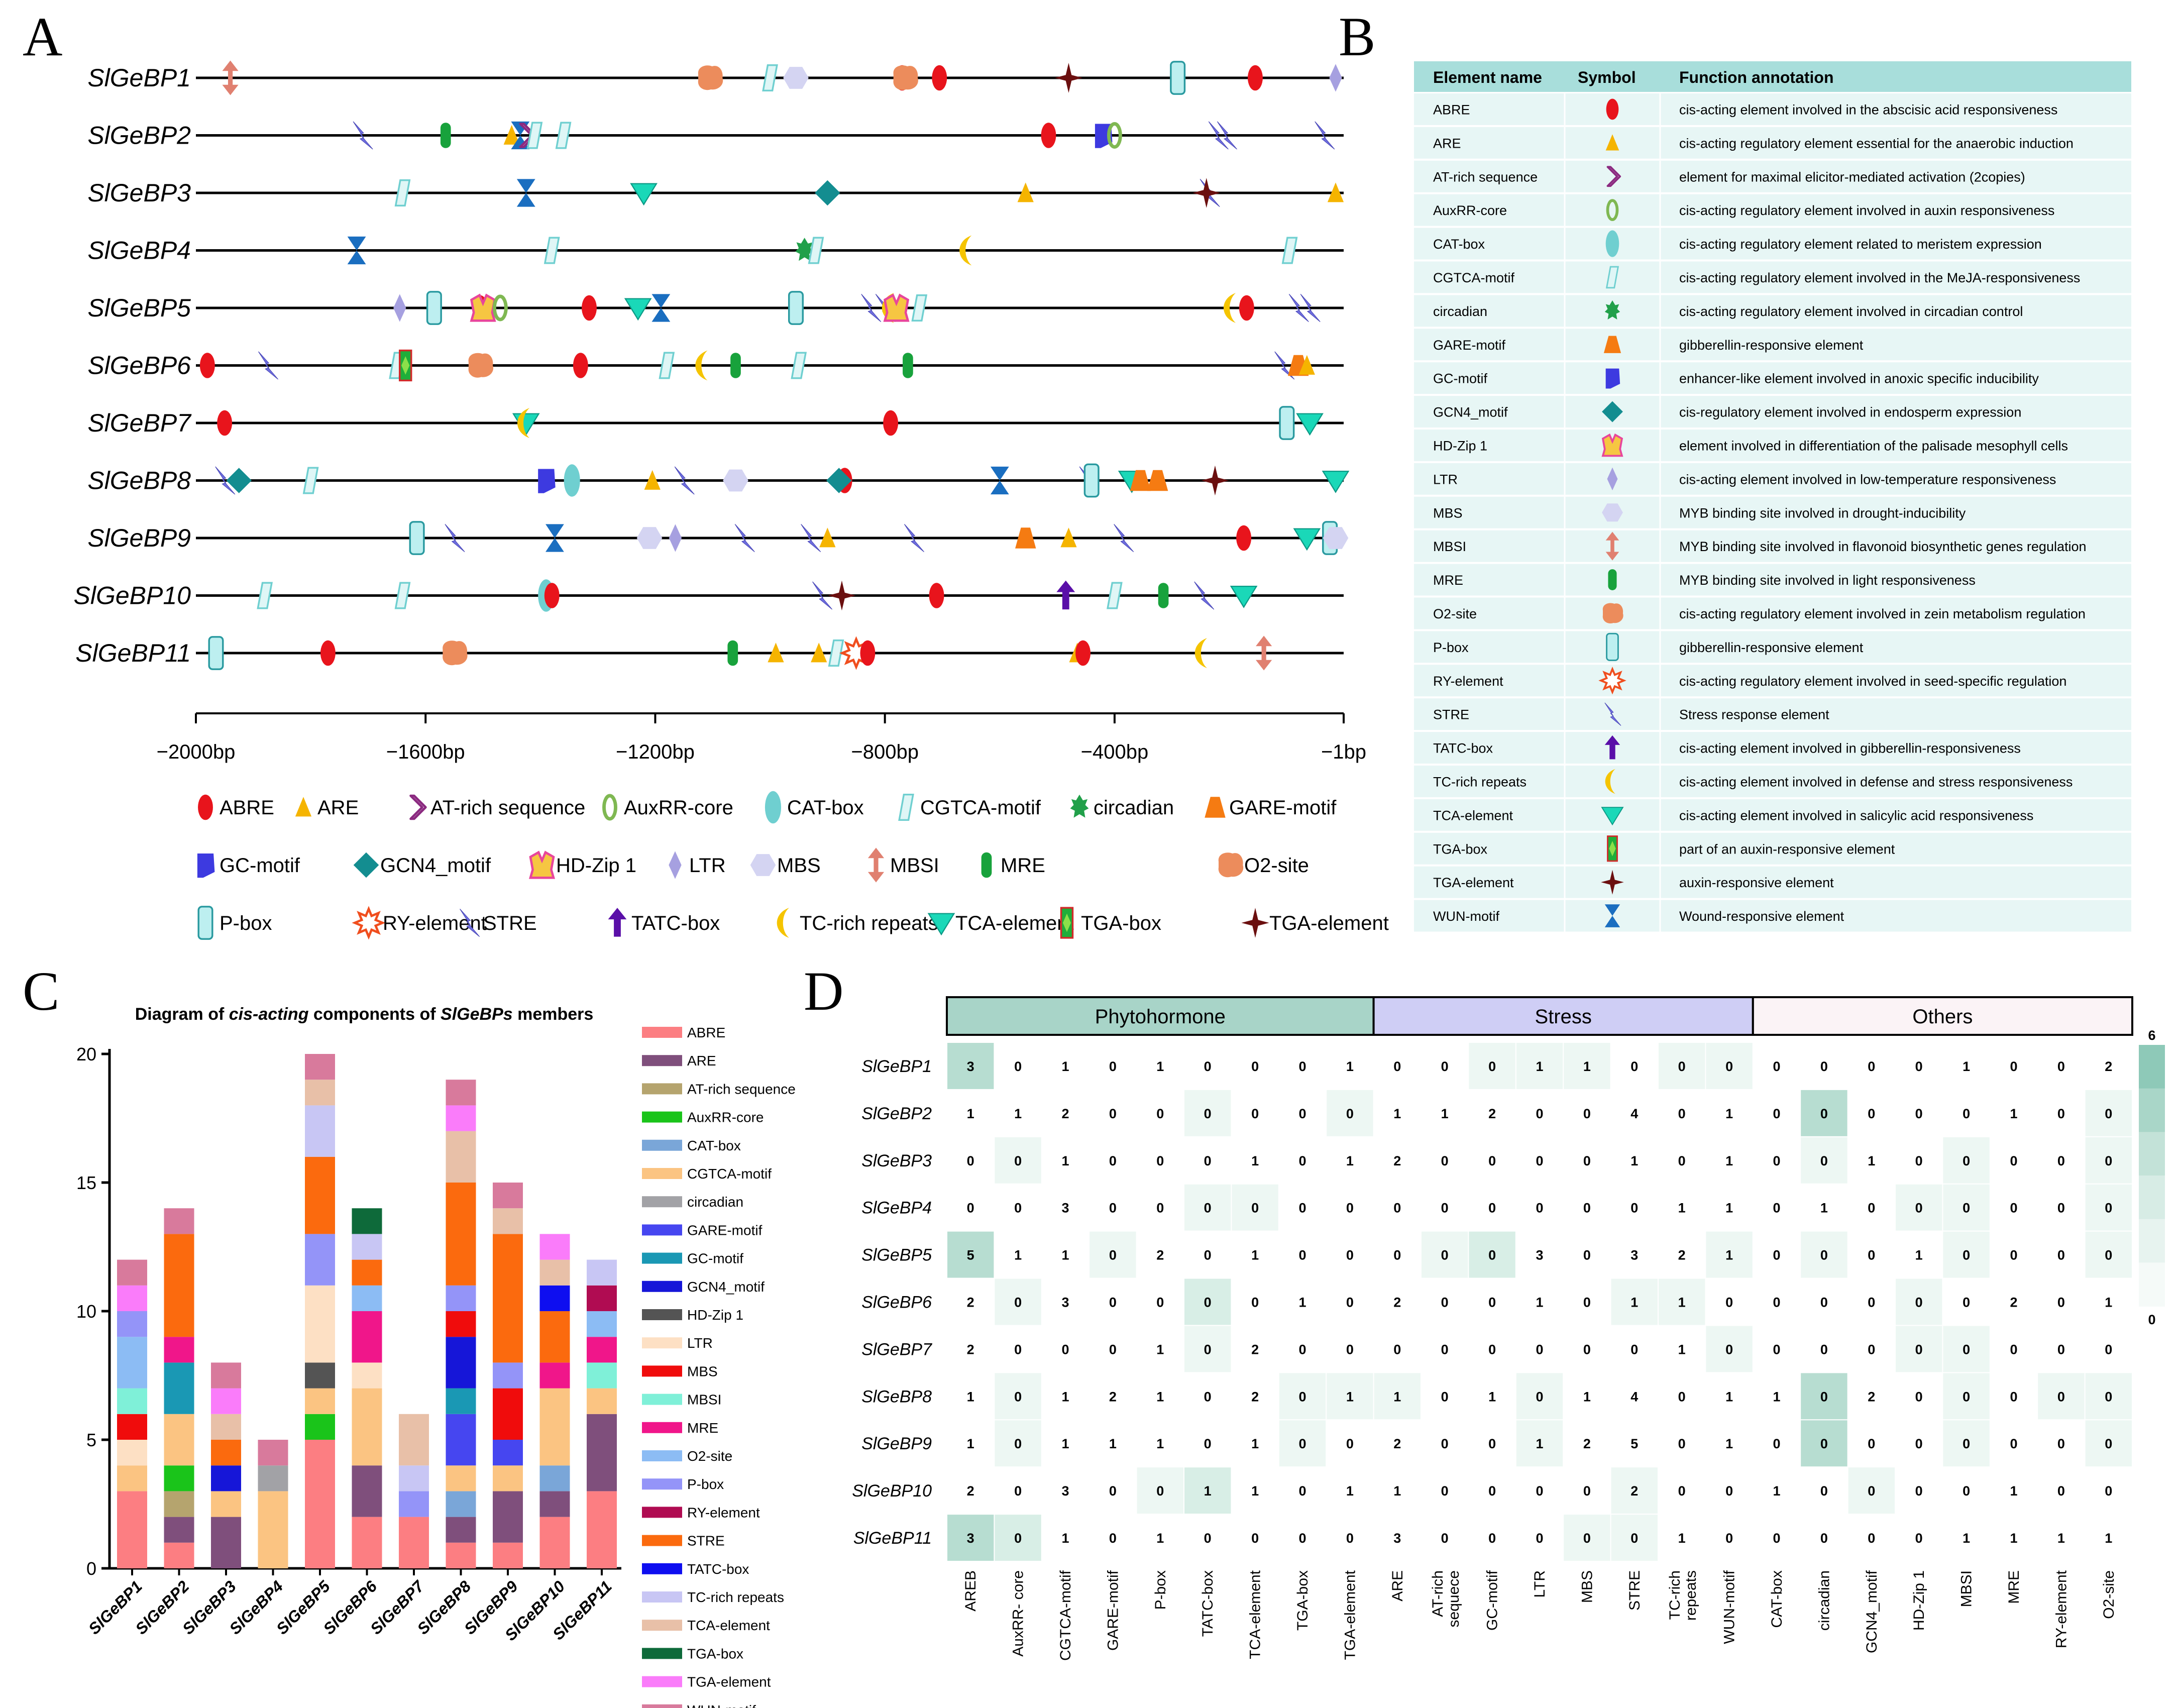  What do you see at coordinates (1772, 647) in the screenshot?
I see `table-row: P-box gibberellin-responsive element` at bounding box center [1772, 647].